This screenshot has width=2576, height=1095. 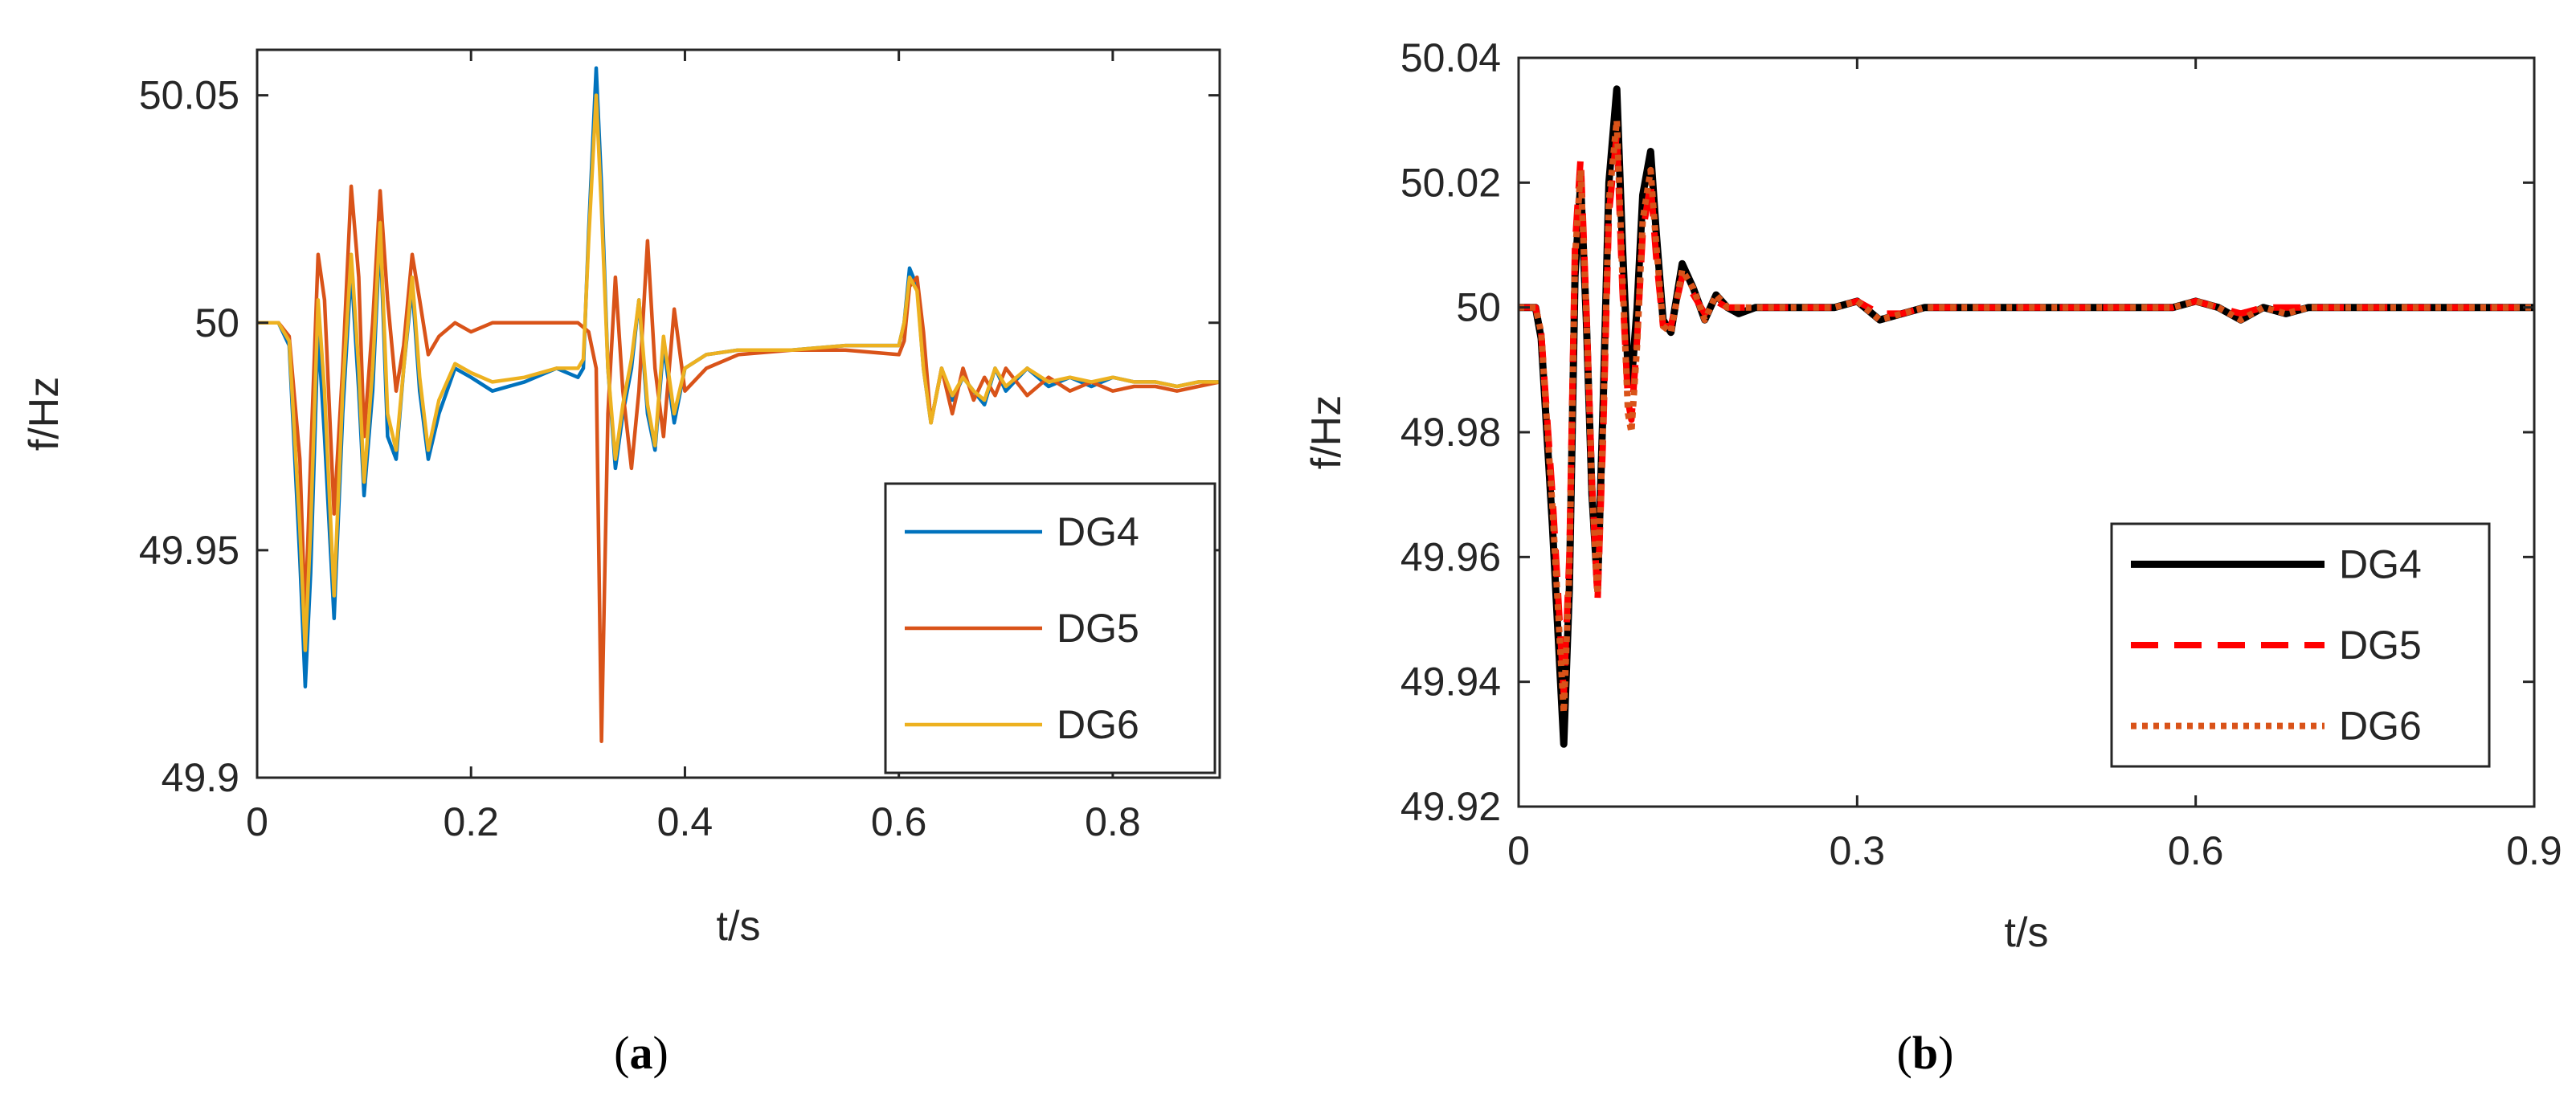 What do you see at coordinates (2534, 850) in the screenshot?
I see `x-tick-label: 0.9` at bounding box center [2534, 850].